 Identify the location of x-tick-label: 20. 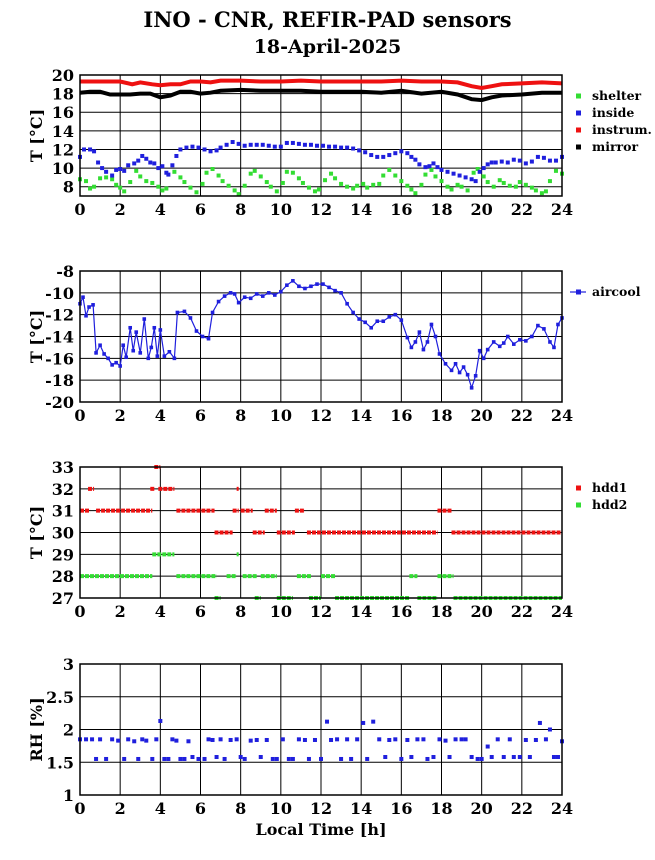
(482, 209).